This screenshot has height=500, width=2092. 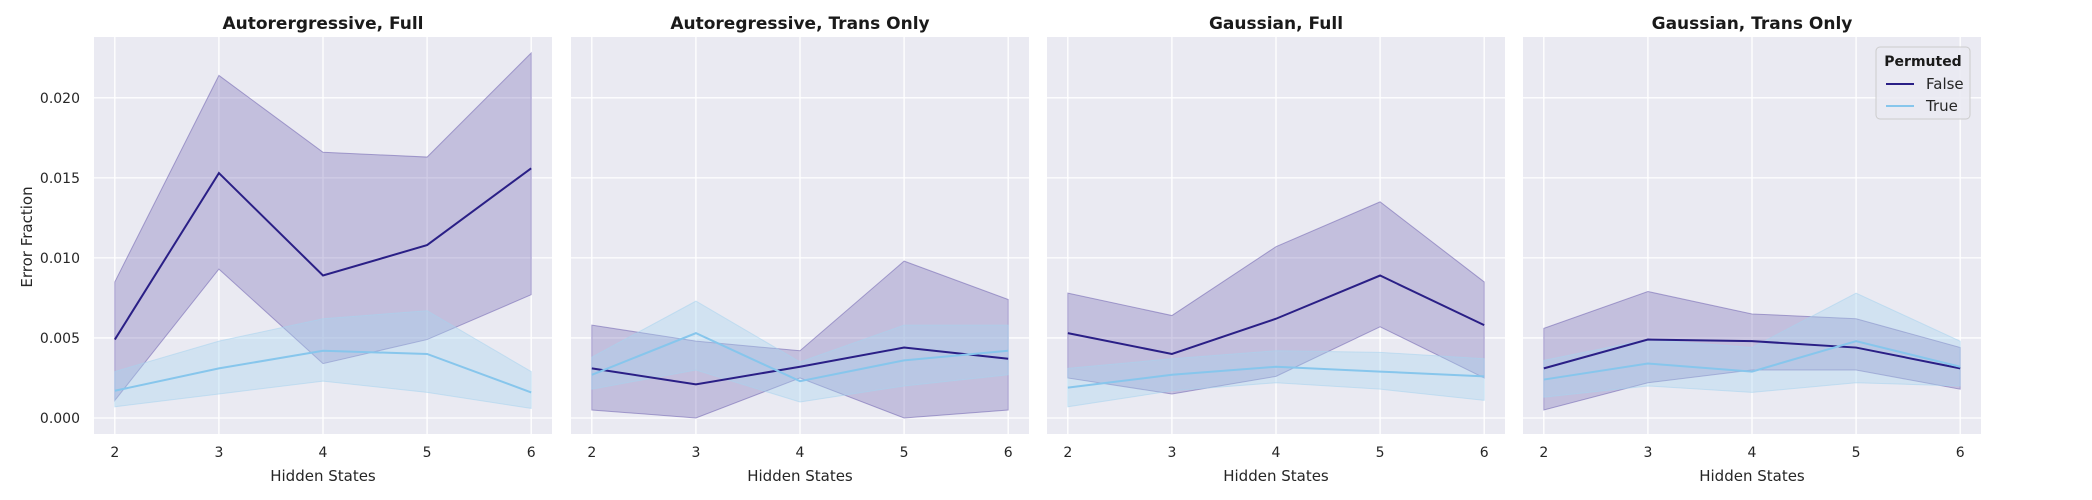 What do you see at coordinates (60, 259) in the screenshot?
I see `y-tick-label: 0.010` at bounding box center [60, 259].